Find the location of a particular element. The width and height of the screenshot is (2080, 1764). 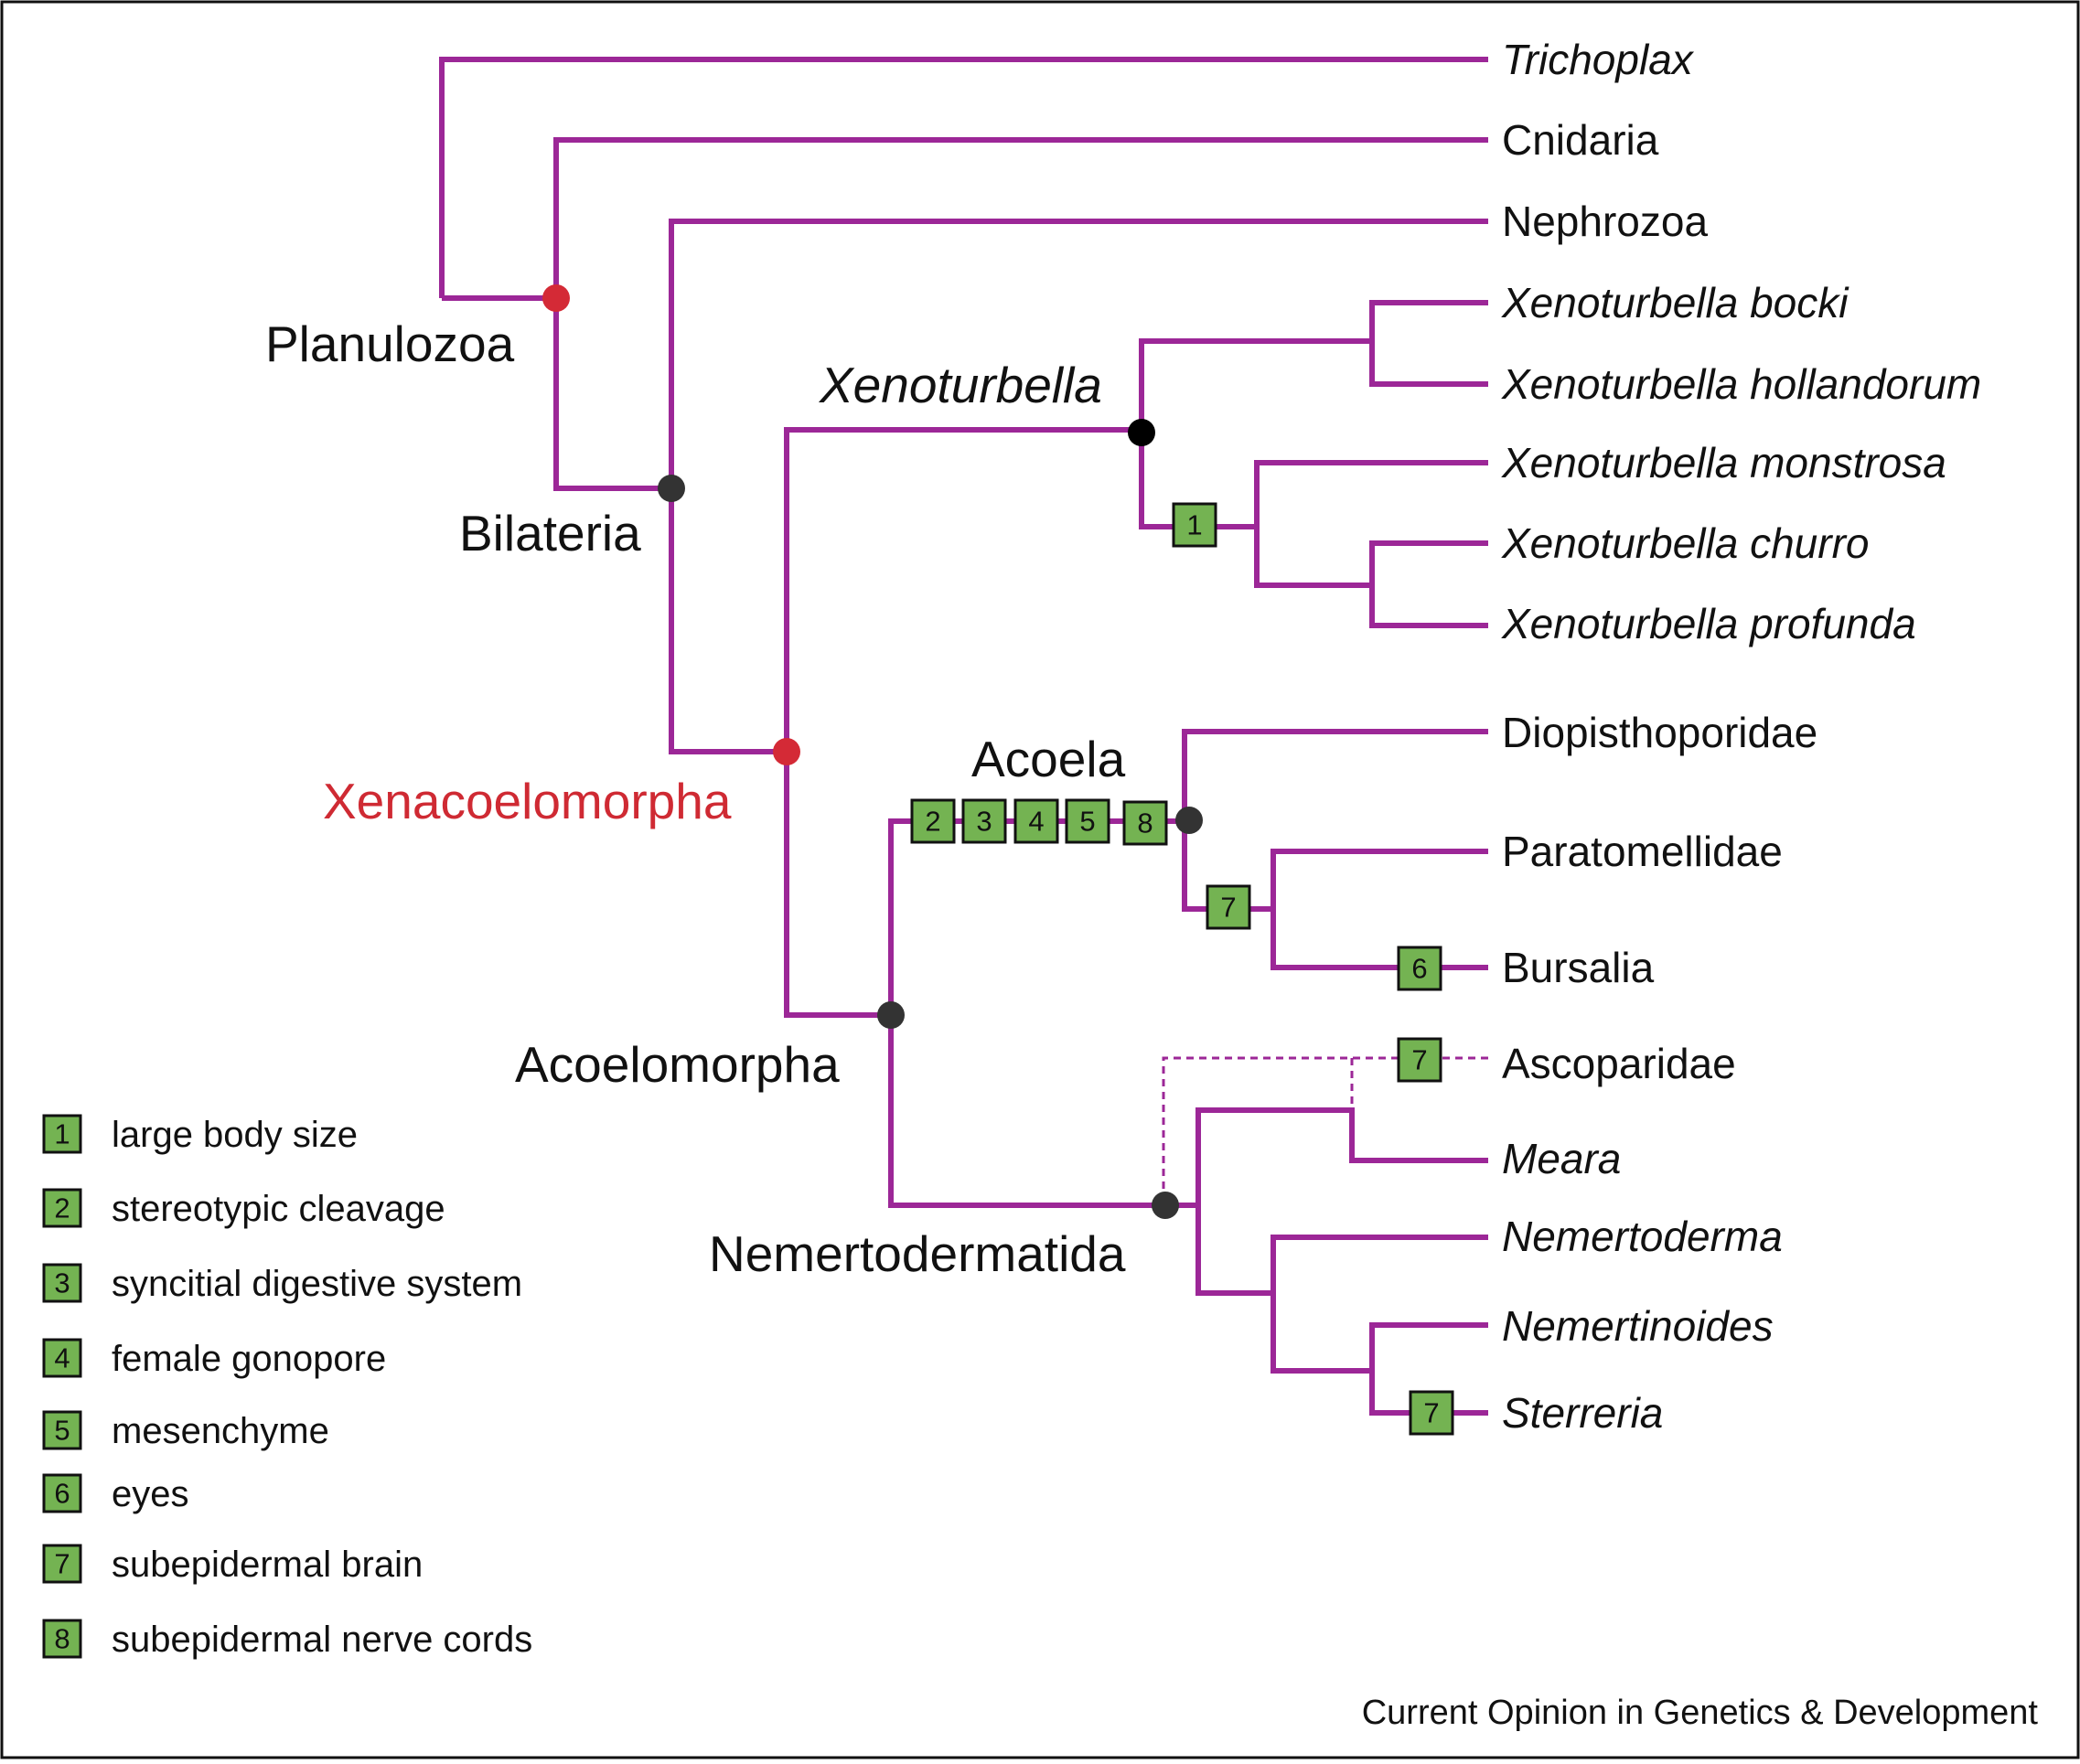

clade-bilateria: Bilateria is located at coordinates (550, 533).